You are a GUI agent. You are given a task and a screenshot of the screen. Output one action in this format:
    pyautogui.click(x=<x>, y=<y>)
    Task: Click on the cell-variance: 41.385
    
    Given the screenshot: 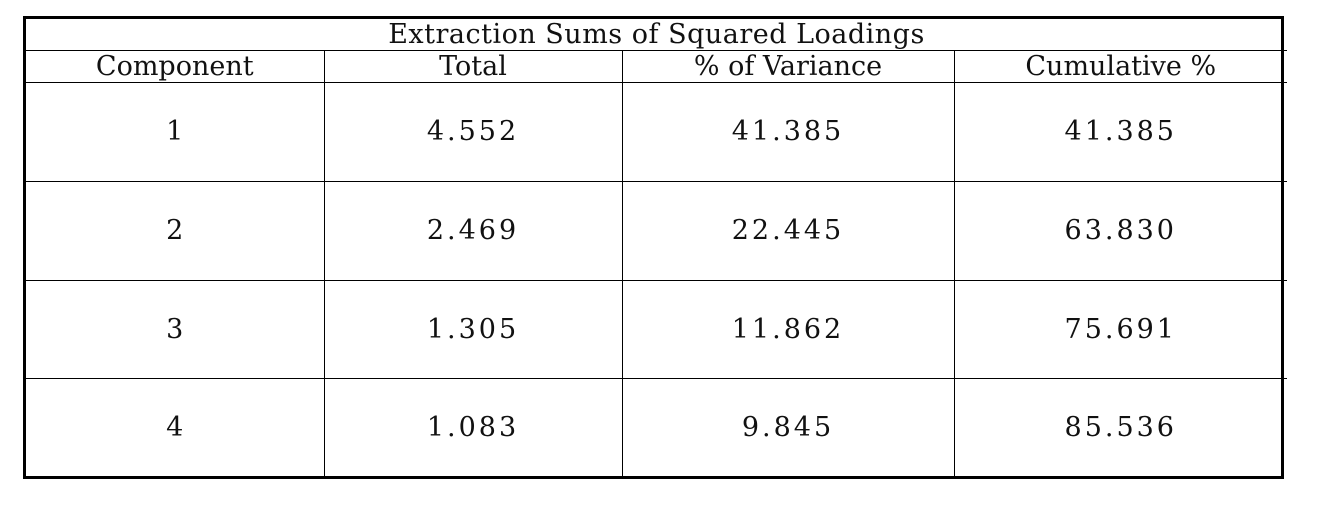 What is the action you would take?
    pyautogui.click(x=788, y=132)
    